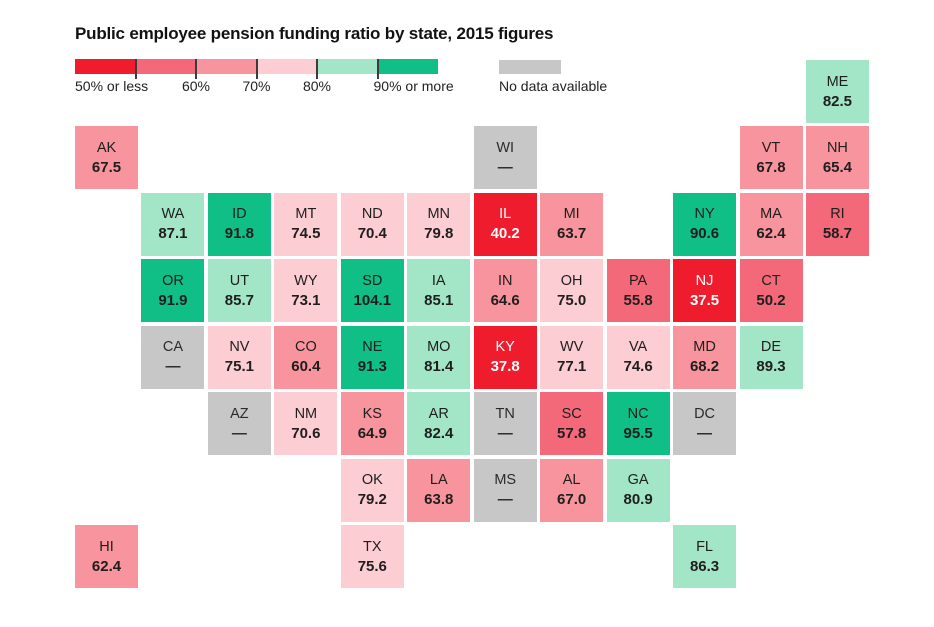  Describe the element at coordinates (239, 234) in the screenshot. I see `state-value: 91.8` at that location.